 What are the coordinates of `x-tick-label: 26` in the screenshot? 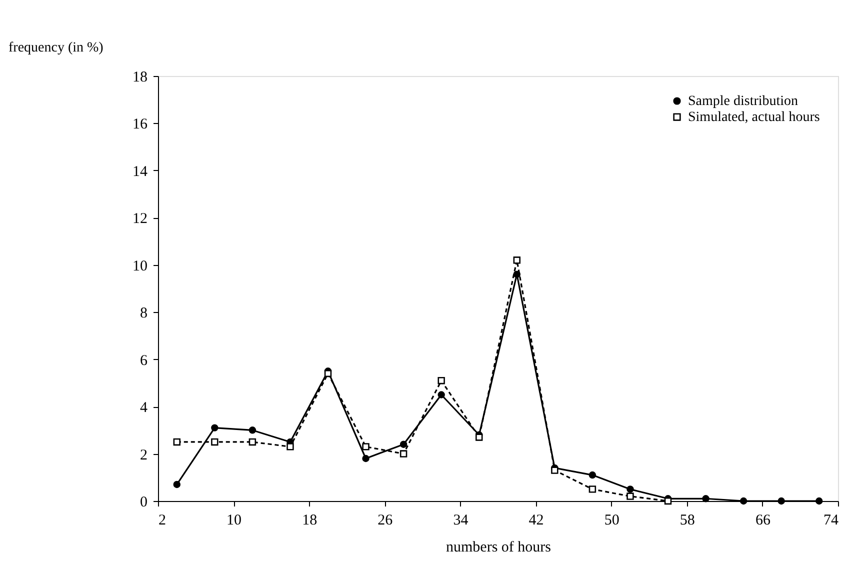 It's located at (386, 520).